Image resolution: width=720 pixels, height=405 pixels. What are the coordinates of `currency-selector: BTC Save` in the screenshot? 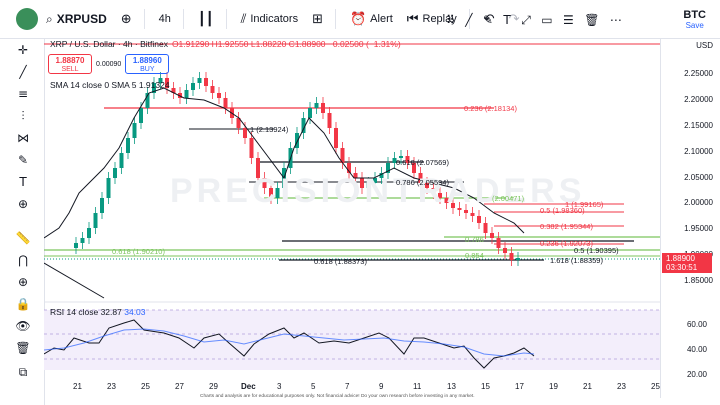 It's located at (694, 19).